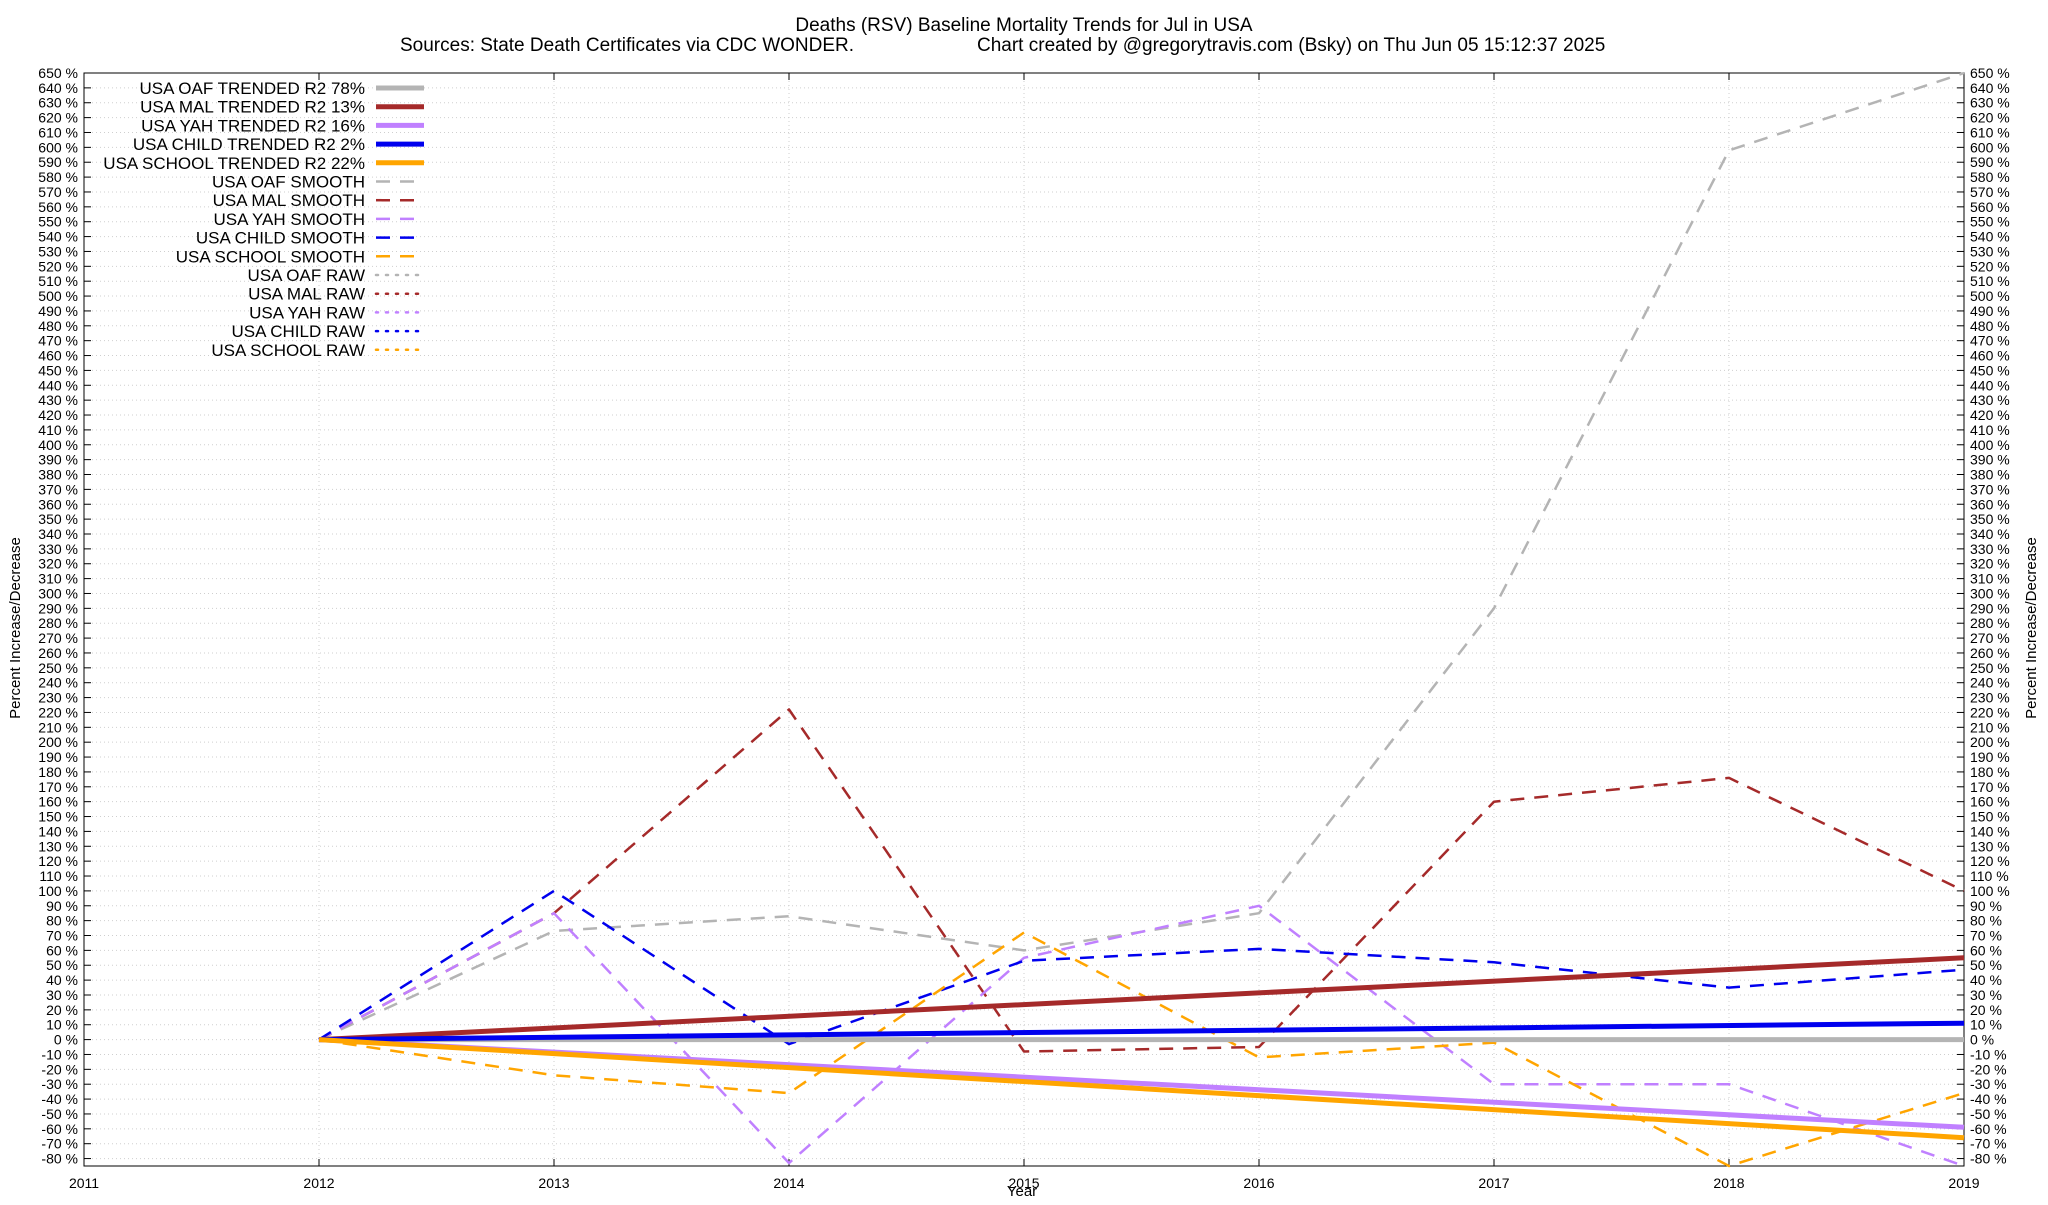 Image resolution: width=2048 pixels, height=1205 pixels. Describe the element at coordinates (252, 107) in the screenshot. I see `legend-entry-label: USA MAL TRENDED R2 13%` at that location.